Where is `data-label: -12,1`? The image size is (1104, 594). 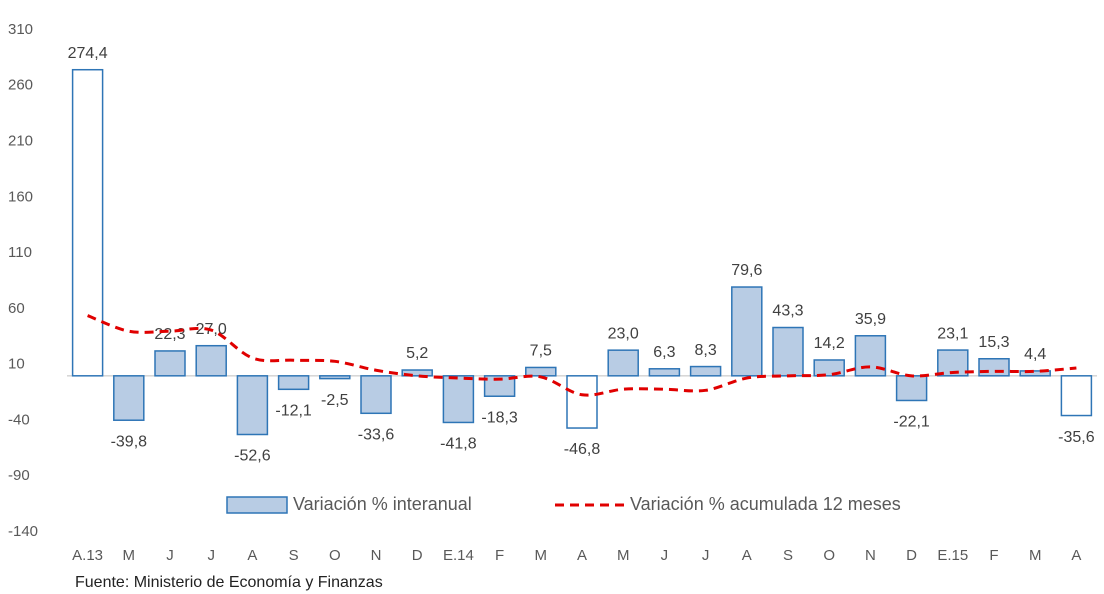
data-label: -12,1 is located at coordinates (293, 411).